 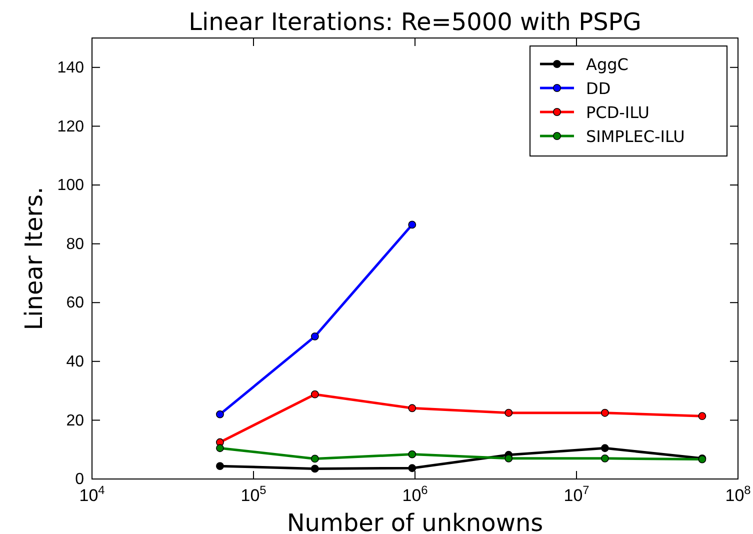 I want to click on chart-title: Linear Iterations: Re=5000 with PSPG, so click(x=415, y=22).